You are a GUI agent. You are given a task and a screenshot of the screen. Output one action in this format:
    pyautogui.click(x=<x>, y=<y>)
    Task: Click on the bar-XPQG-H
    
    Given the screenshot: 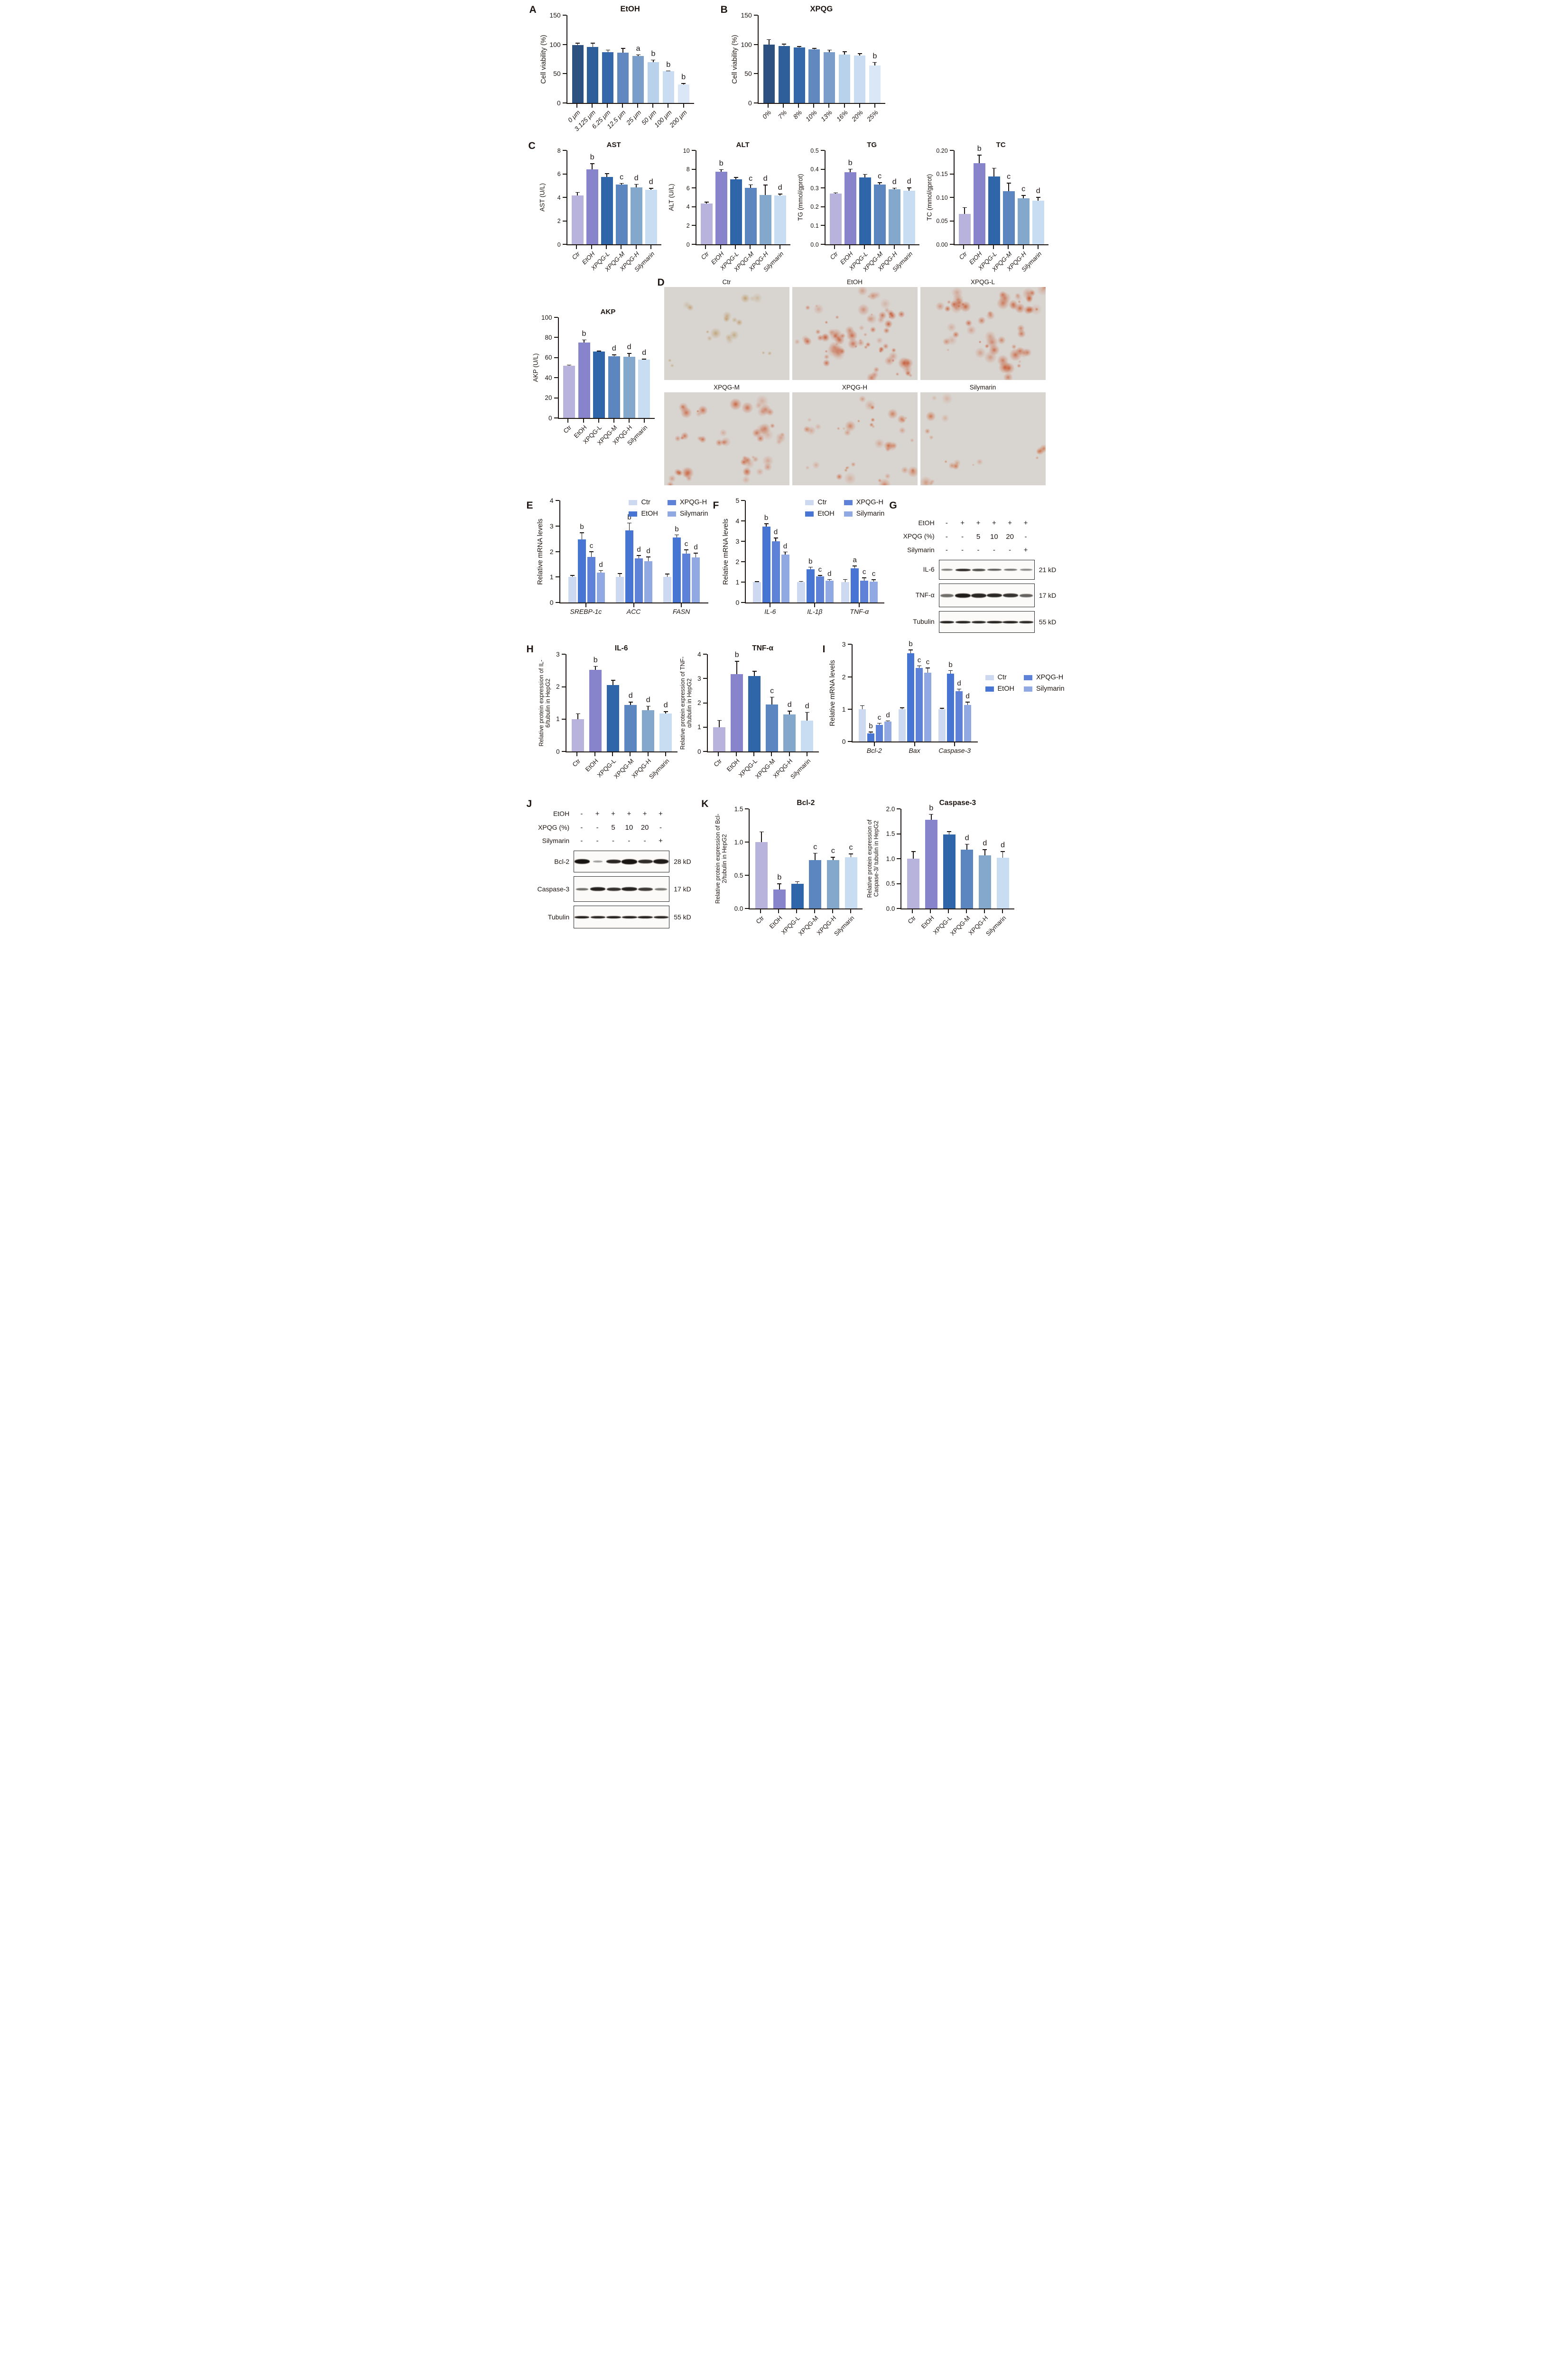 What is the action you would take?
    pyautogui.click(x=636, y=215)
    